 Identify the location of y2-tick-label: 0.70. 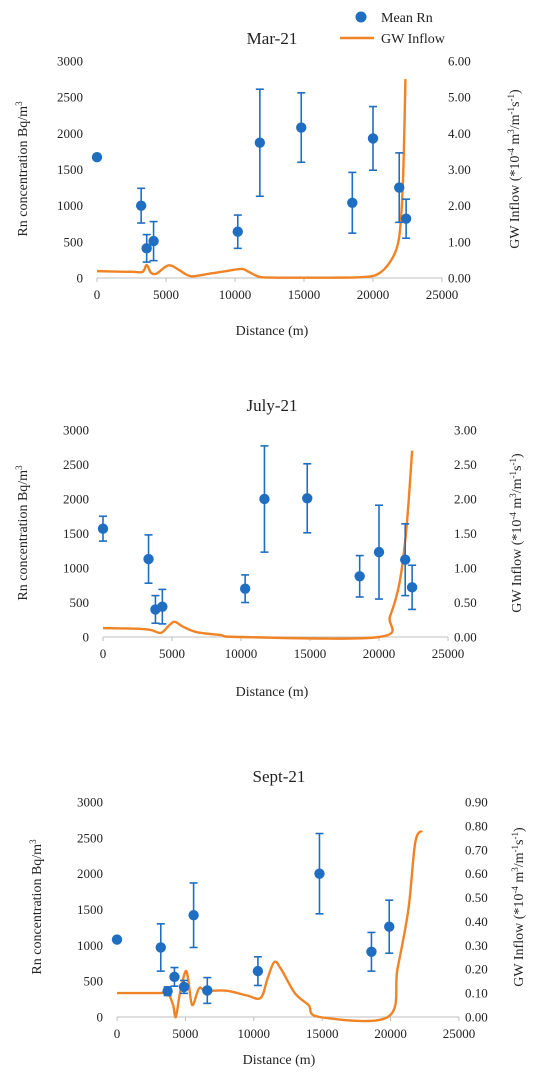
(476, 849).